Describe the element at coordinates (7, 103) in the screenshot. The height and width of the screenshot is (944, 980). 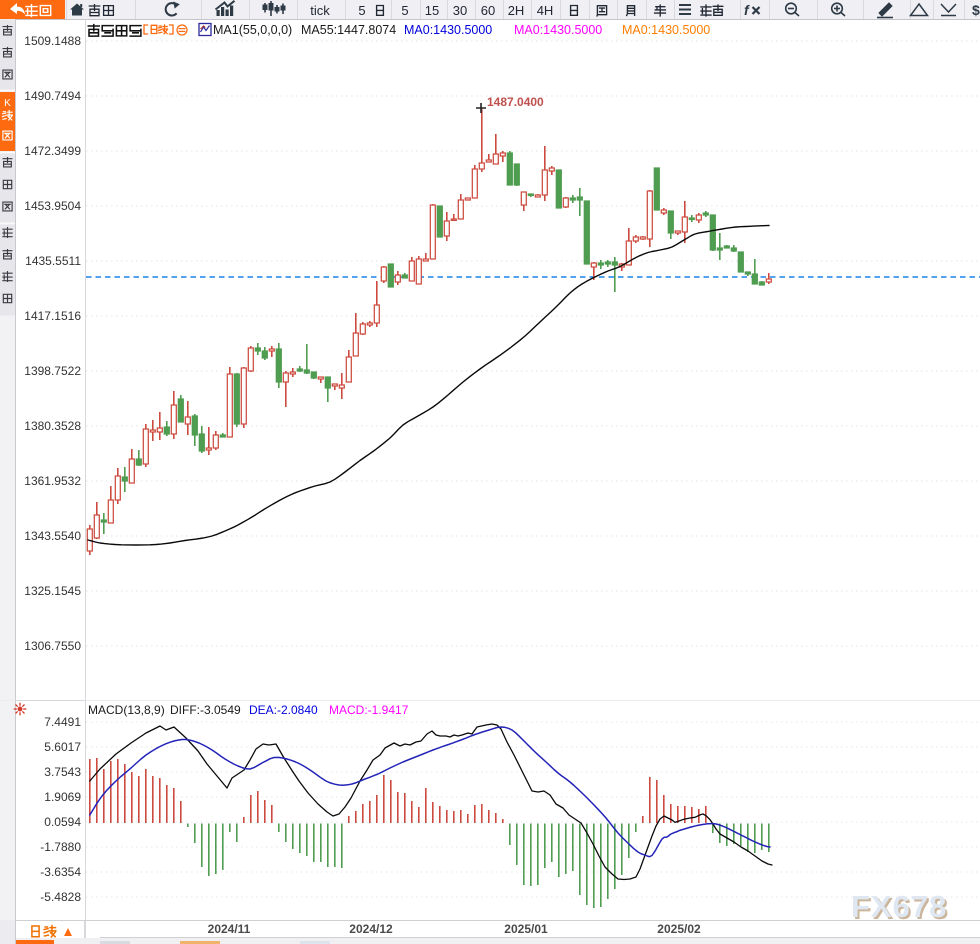
I see `svg-text: K` at that location.